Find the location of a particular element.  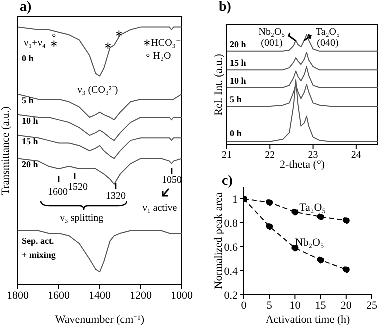

annotation: ν₁+ν₄ is located at coordinates (35, 44).